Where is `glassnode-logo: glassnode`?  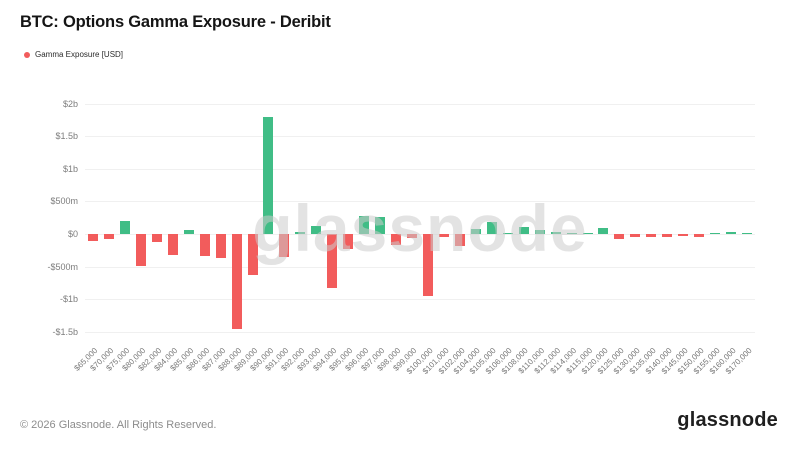
glassnode-logo: glassnode is located at coordinates (727, 420).